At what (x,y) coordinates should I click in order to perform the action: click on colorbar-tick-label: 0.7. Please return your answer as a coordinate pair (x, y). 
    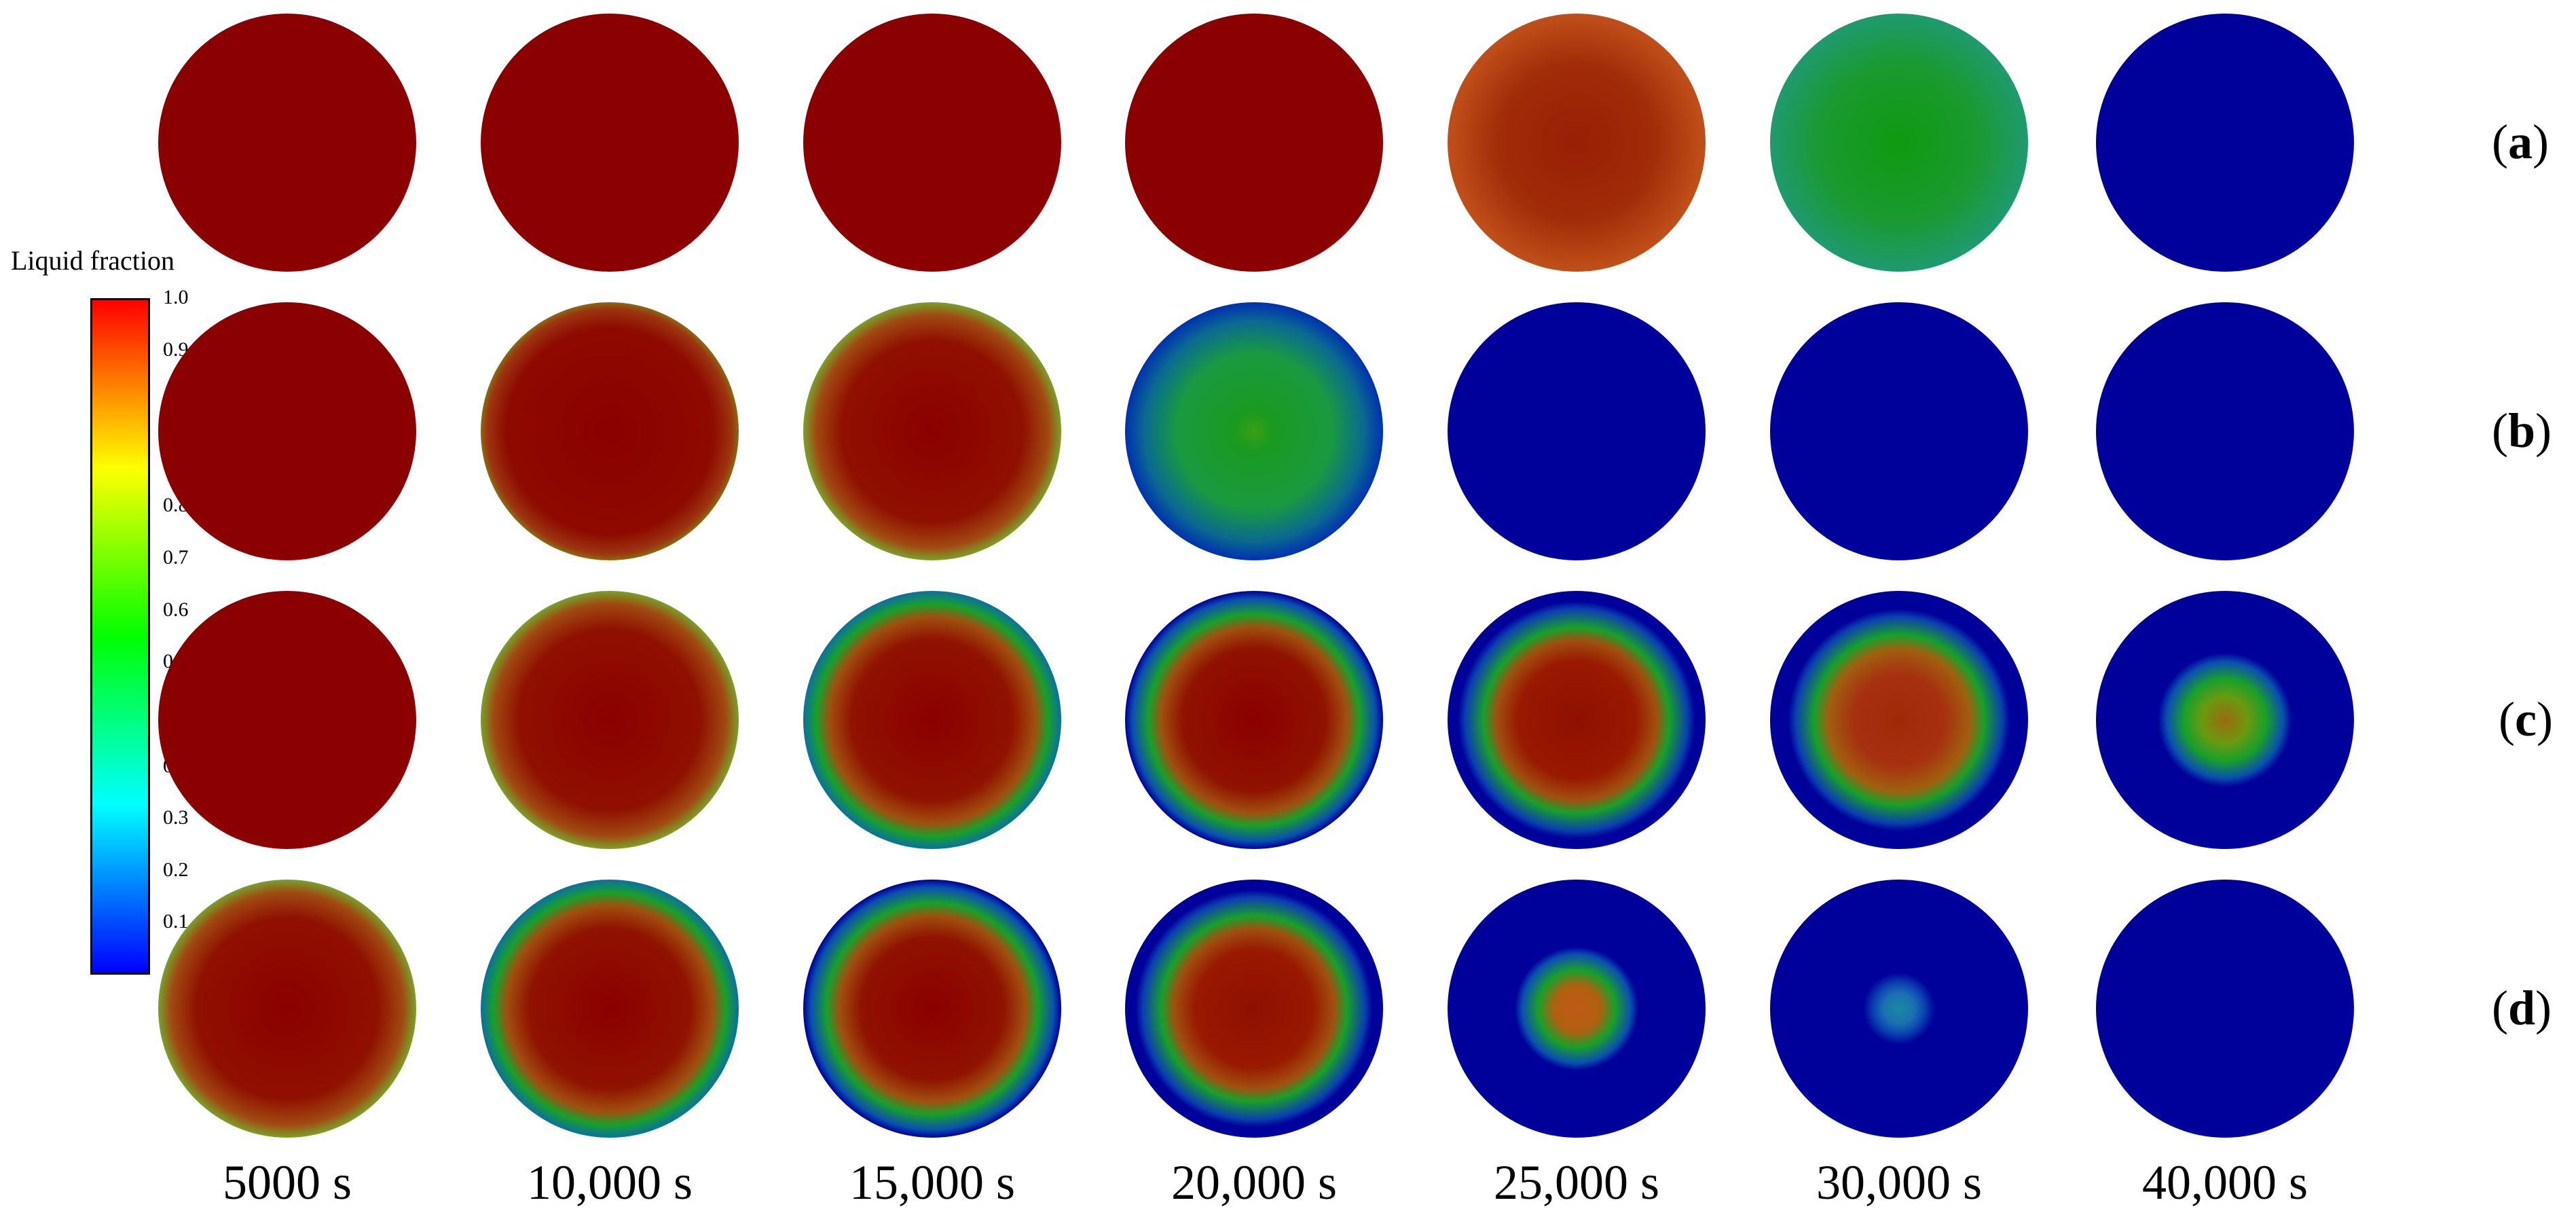
    Looking at the image, I should click on (176, 557).